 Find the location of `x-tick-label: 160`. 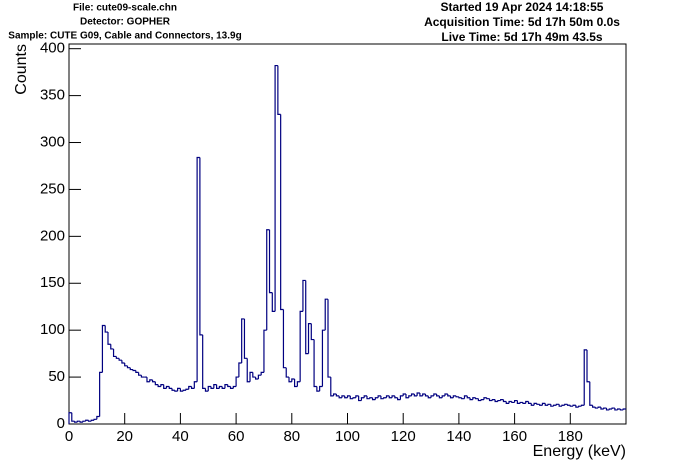

x-tick-label: 160 is located at coordinates (514, 436).